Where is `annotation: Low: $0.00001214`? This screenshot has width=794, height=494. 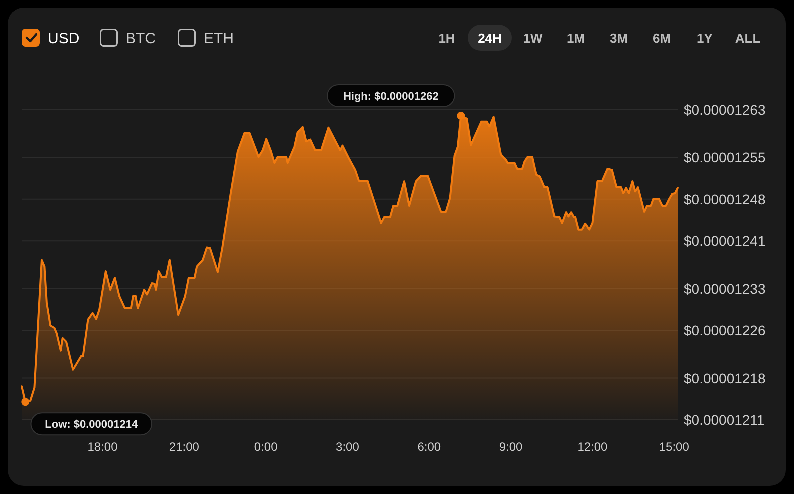
annotation: Low: $0.00001214 is located at coordinates (92, 425).